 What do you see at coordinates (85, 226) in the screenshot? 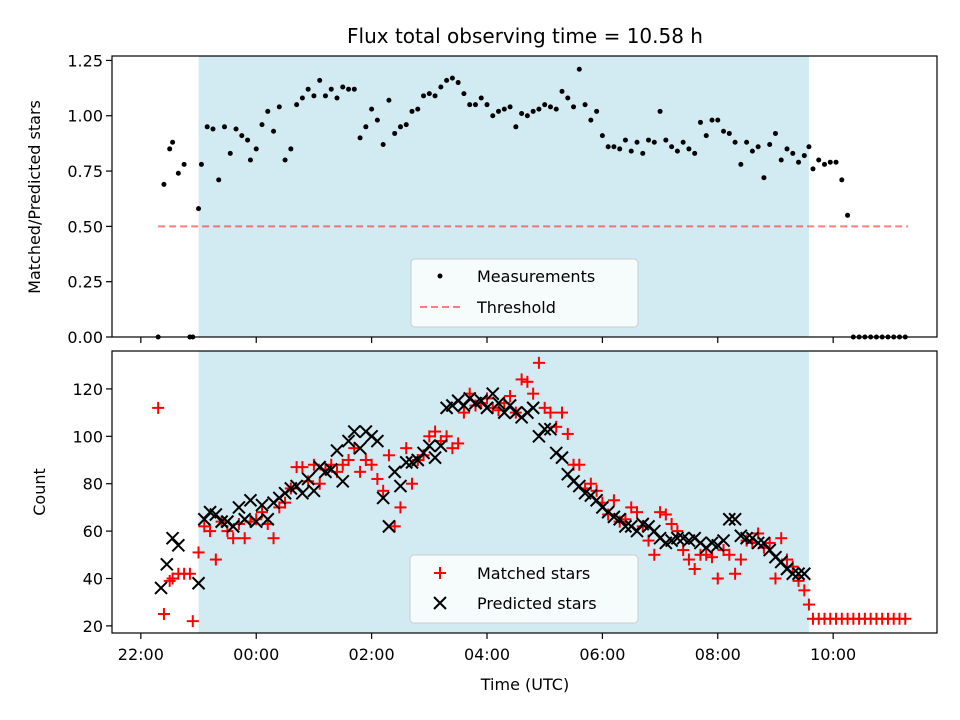
I see `top-y-tick-label: 0.50` at bounding box center [85, 226].